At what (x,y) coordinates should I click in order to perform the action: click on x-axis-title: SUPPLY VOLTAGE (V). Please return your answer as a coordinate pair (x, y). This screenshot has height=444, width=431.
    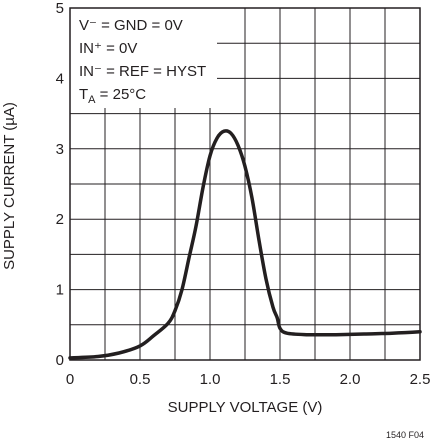
    Looking at the image, I should click on (245, 407).